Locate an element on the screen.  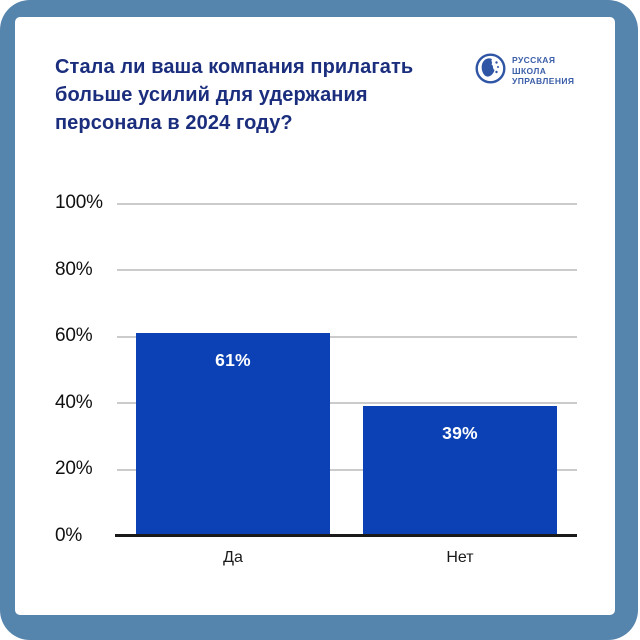
title-line-1: Стала ли ваша компания прилагать is located at coordinates (234, 67).